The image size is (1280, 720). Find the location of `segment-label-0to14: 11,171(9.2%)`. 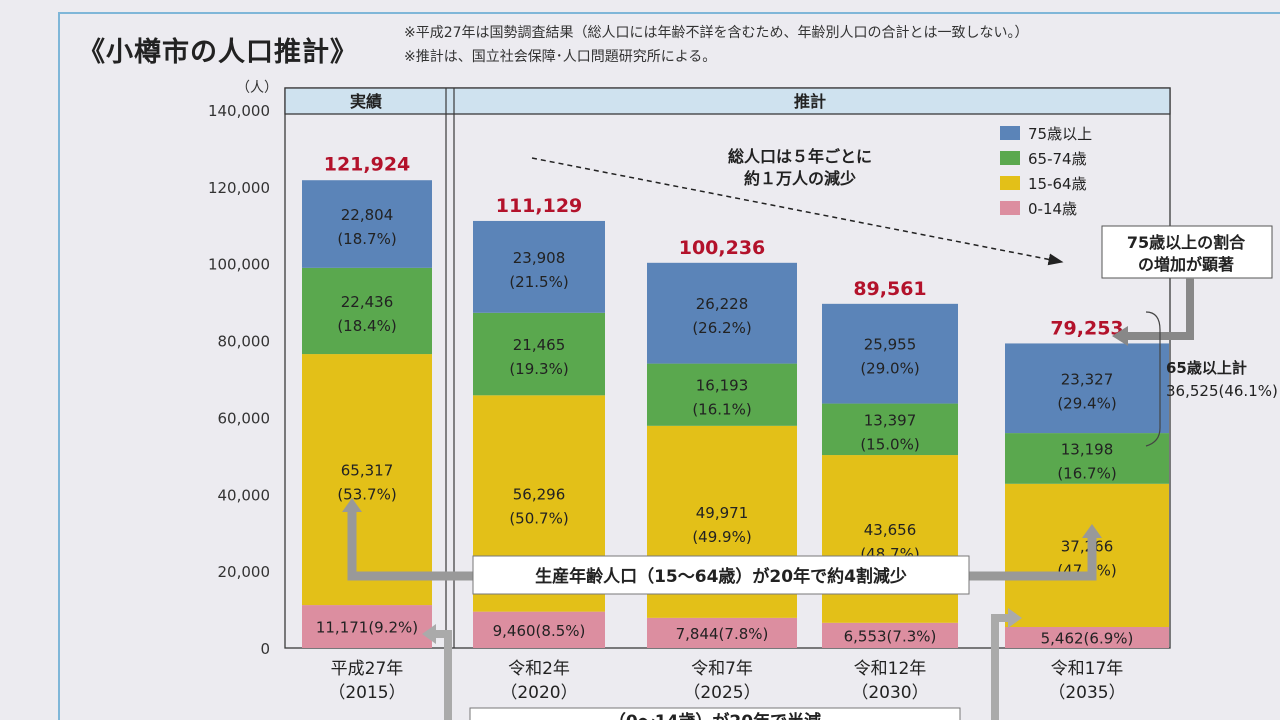

segment-label-0to14: 11,171(9.2%) is located at coordinates (367, 628).